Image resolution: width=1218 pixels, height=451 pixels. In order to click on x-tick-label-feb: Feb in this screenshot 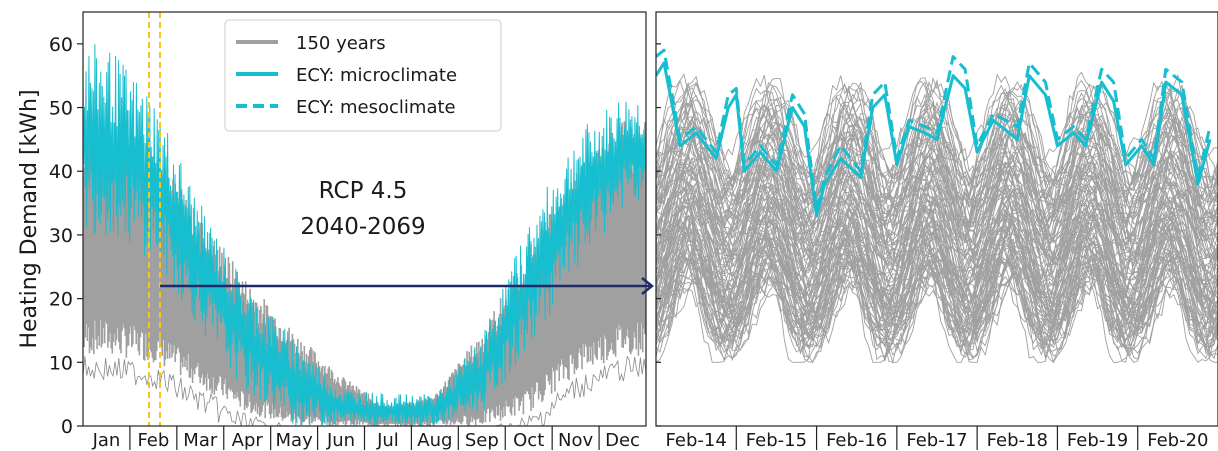, I will do `click(153, 440)`.